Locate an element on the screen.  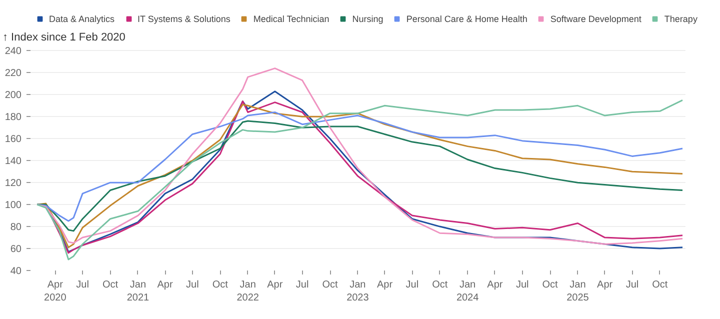
legend-label: Medical Technician is located at coordinates (291, 19).